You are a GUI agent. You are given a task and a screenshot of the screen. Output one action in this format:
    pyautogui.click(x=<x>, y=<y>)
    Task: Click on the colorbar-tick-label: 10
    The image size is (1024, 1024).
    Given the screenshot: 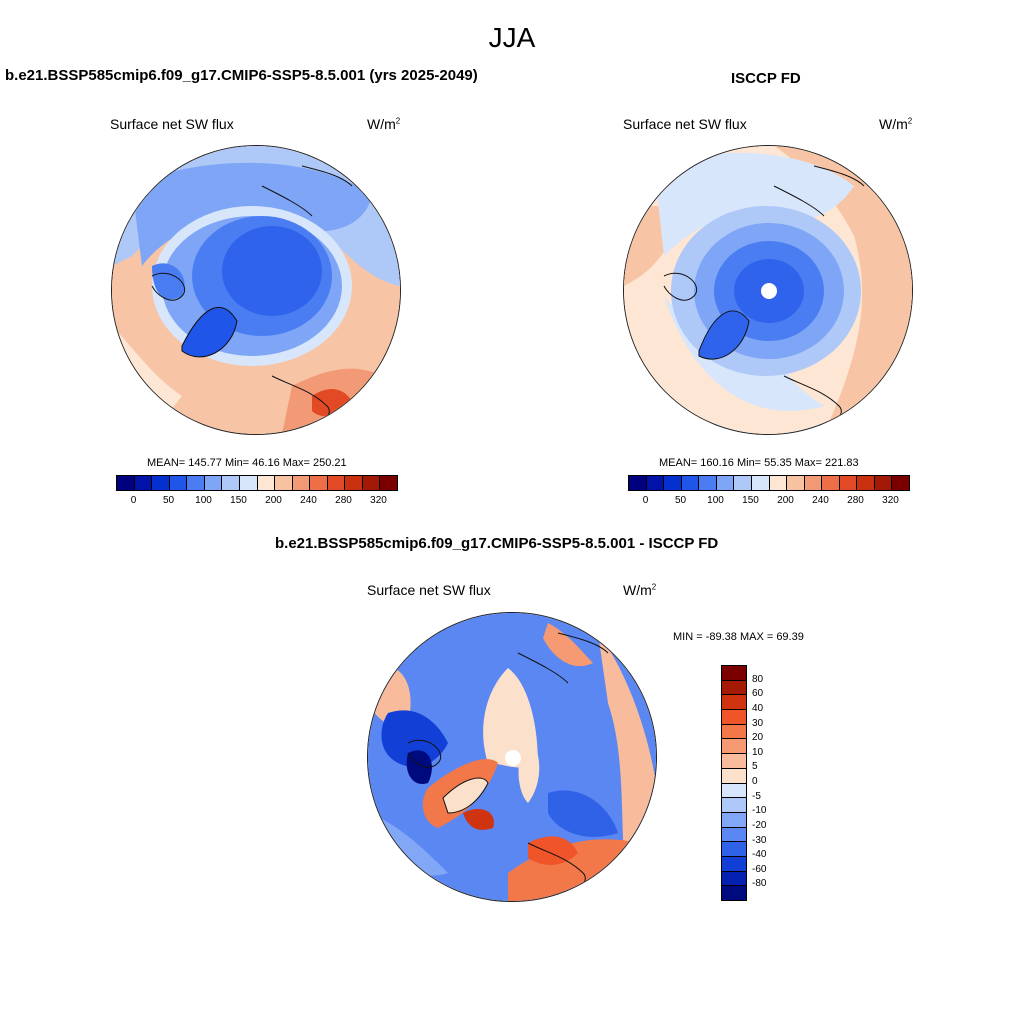 What is the action you would take?
    pyautogui.click(x=758, y=752)
    